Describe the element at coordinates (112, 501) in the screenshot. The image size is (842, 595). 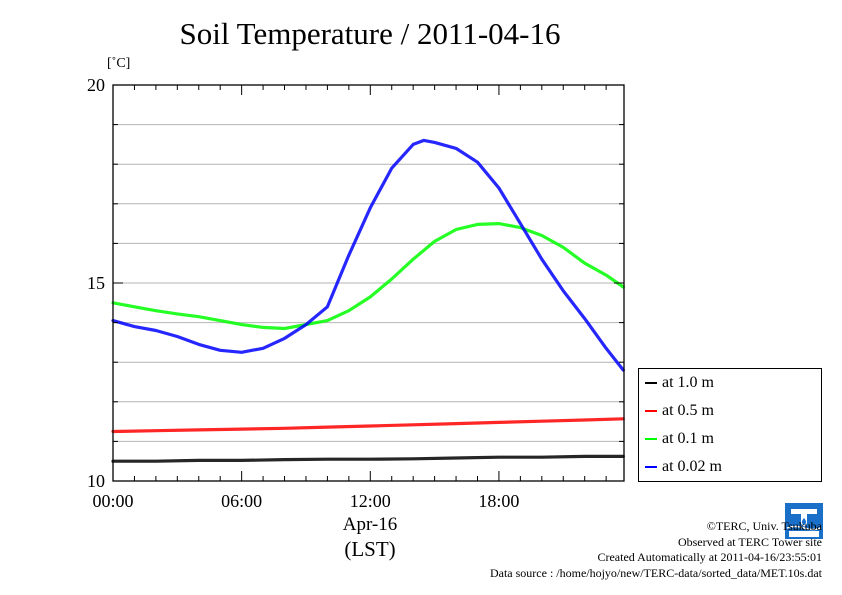
I see `x-tick-label: 00:00` at that location.